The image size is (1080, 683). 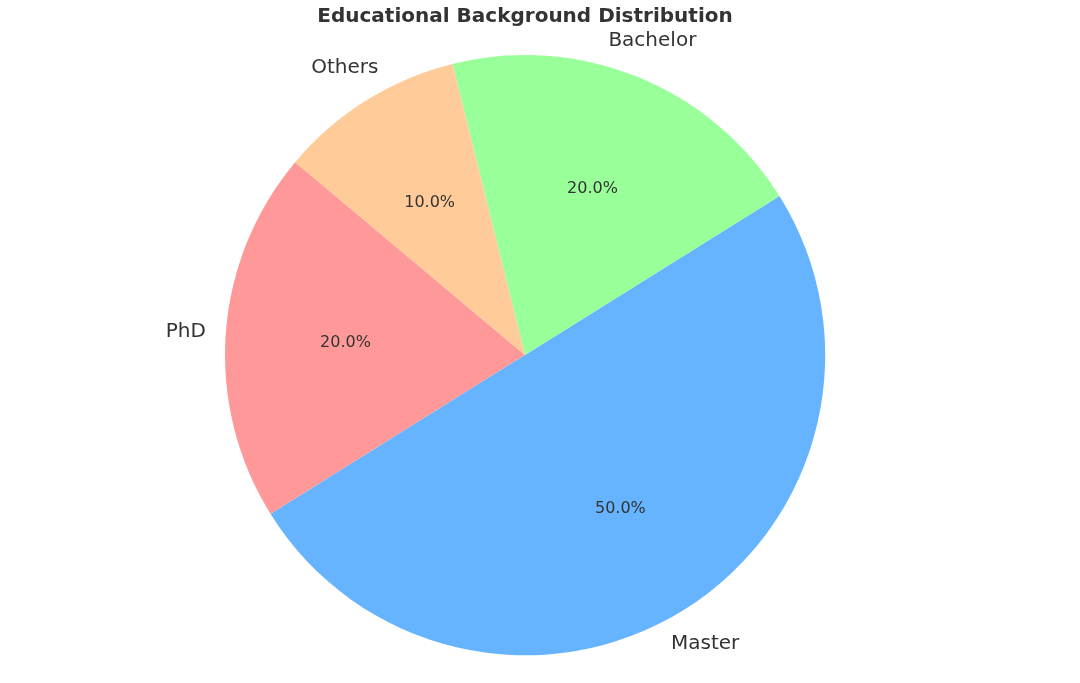 I want to click on slice-label: Others, so click(x=345, y=65).